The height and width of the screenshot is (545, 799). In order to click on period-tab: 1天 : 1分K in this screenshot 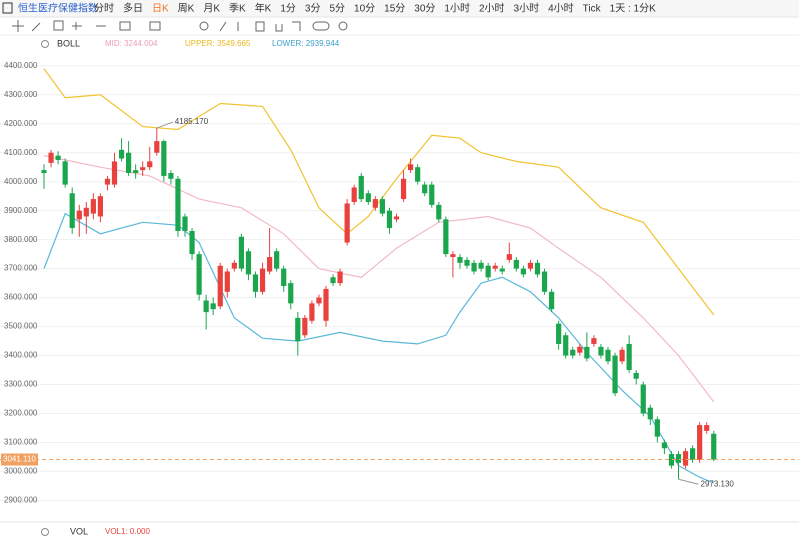, I will do `click(633, 9)`.